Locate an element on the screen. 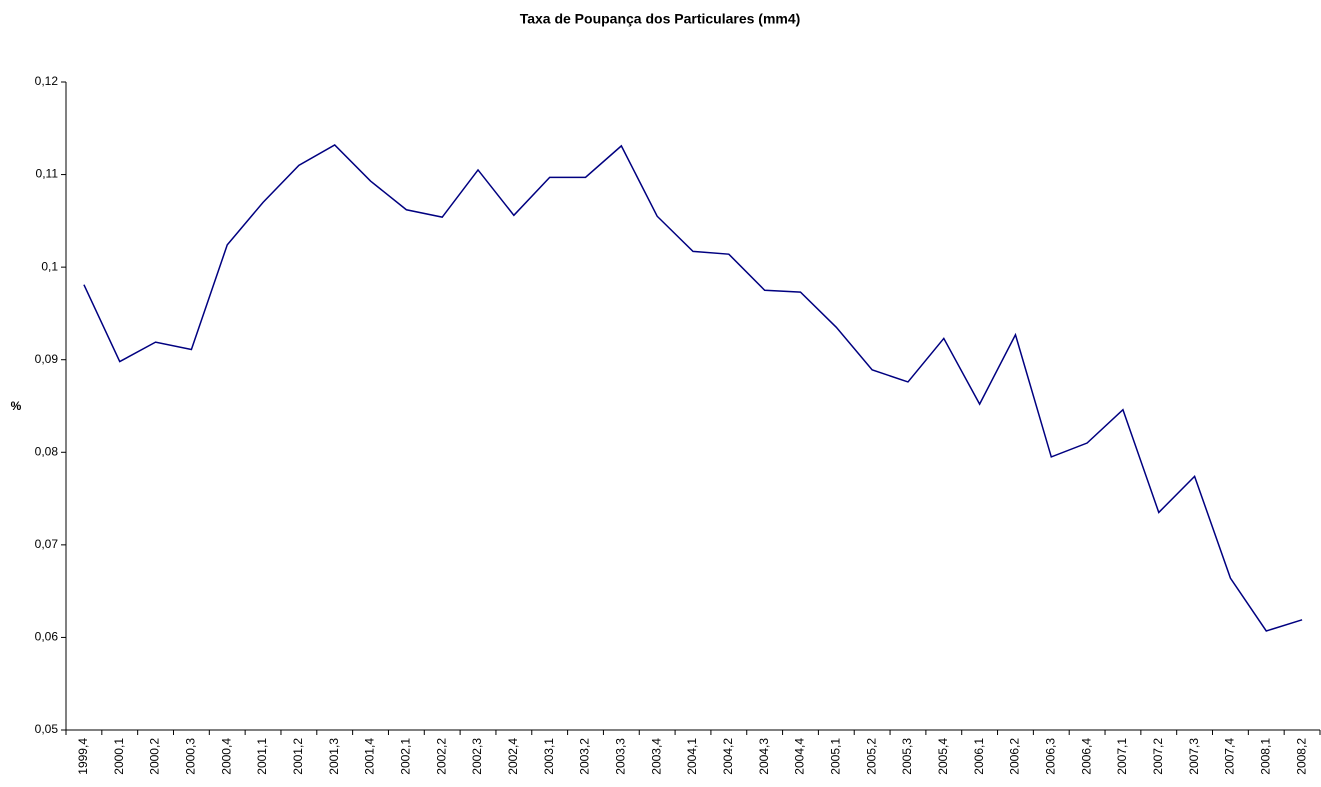 The width and height of the screenshot is (1321, 787). x-tick-label: 2000,3 is located at coordinates (191, 756).